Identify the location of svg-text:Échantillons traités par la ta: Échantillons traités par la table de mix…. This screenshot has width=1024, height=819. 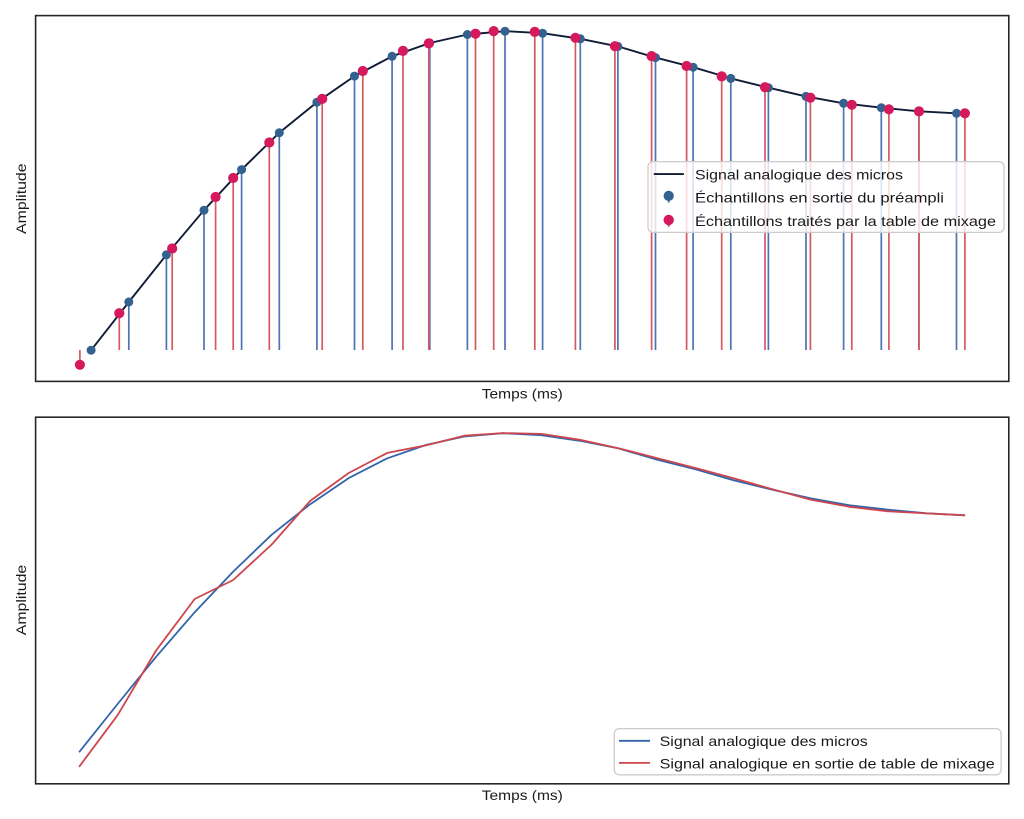
(845, 221).